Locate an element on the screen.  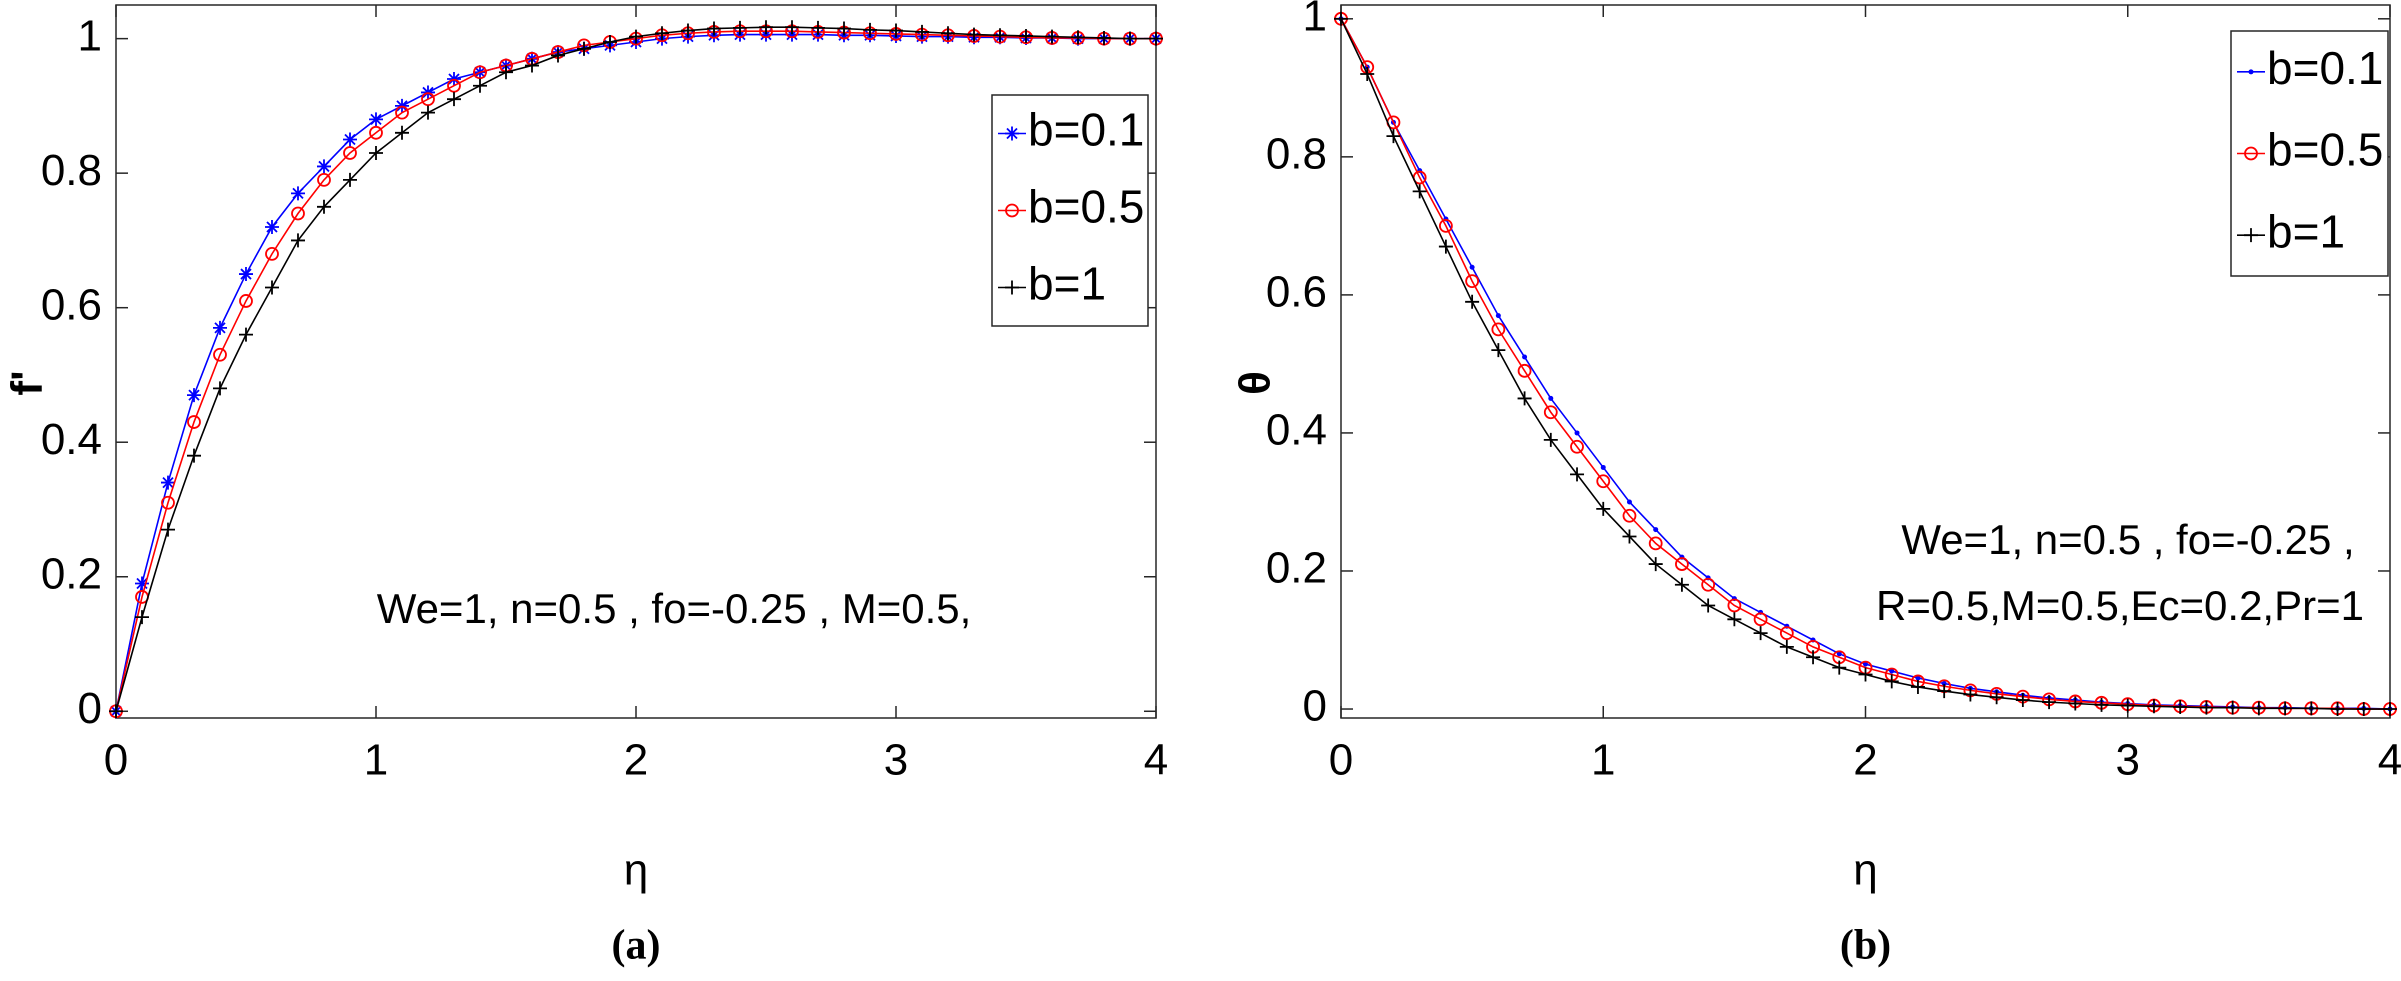
y-tick-label: 1 is located at coordinates (90, 35).